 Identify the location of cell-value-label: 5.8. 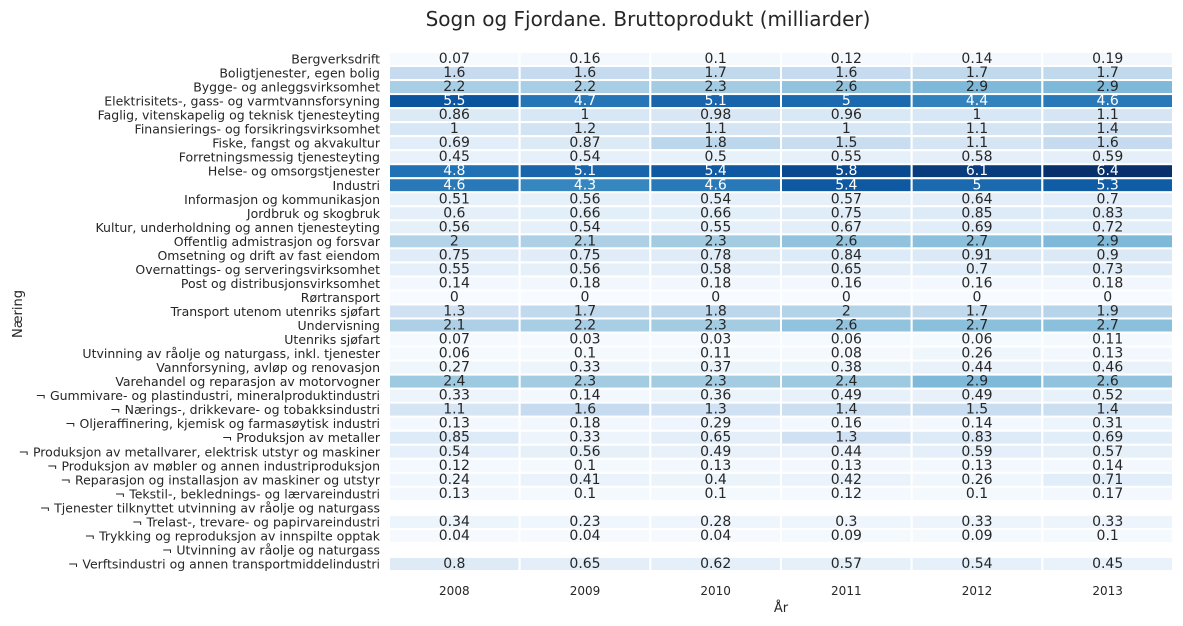
(846, 171).